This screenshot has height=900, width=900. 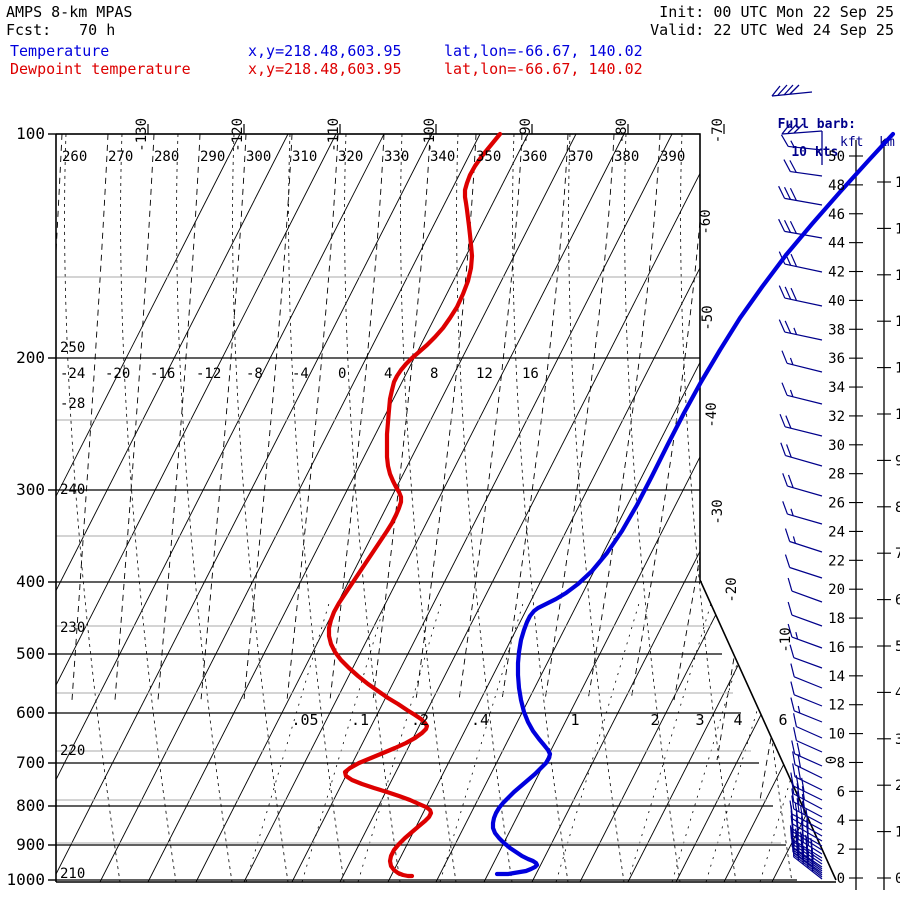 What do you see at coordinates (526, 130) in the screenshot?
I see `isotherm-top-label: -90` at bounding box center [526, 130].